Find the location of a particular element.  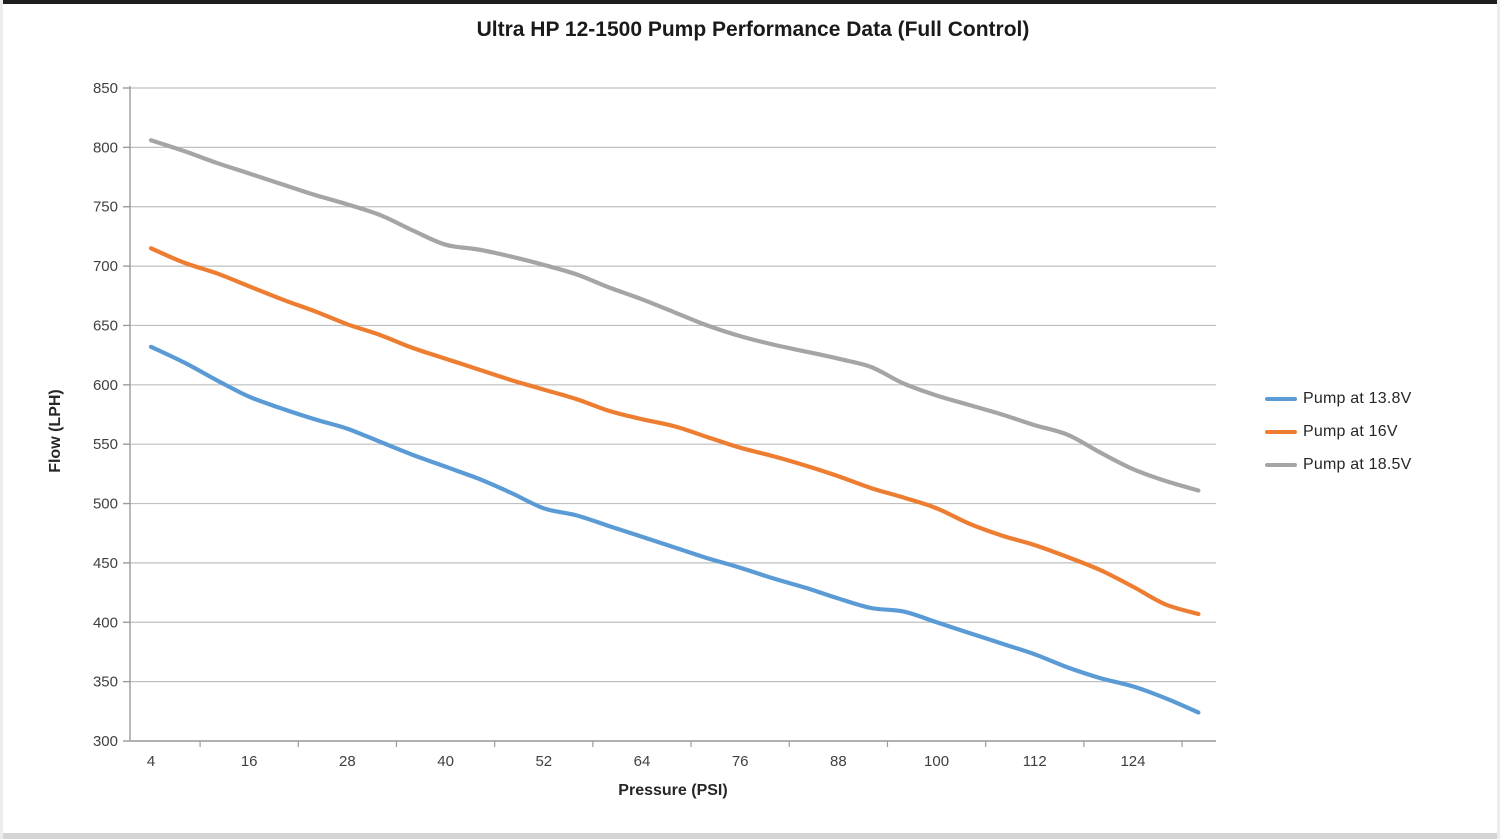

y-tick-label: 500 is located at coordinates (105, 504).